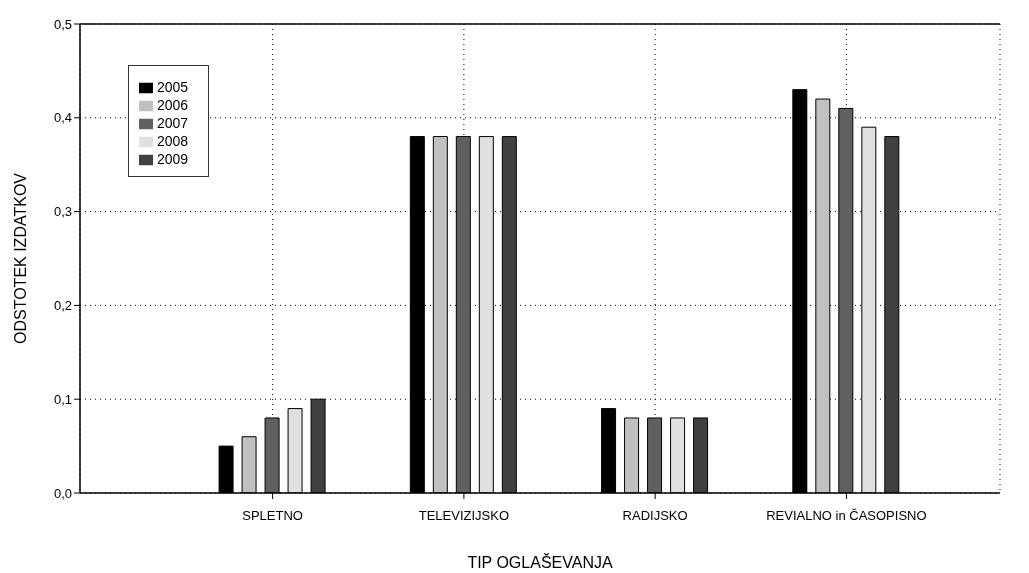  I want to click on x-tick-label: REVIALNO in ČASOPISNO, so click(846, 516).